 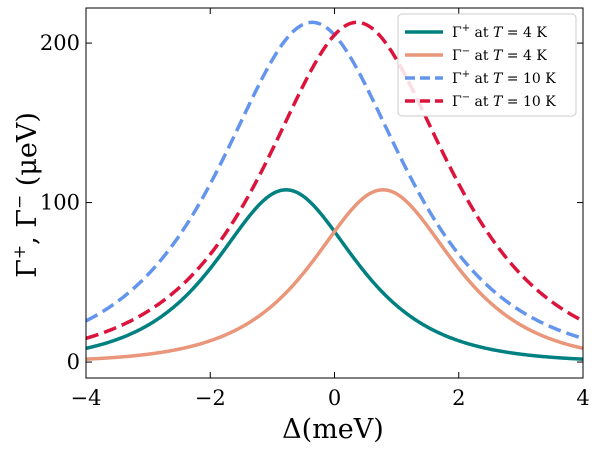 What do you see at coordinates (504, 101) in the screenshot?
I see `legend-entry: Γ− at T = 10 K` at bounding box center [504, 101].